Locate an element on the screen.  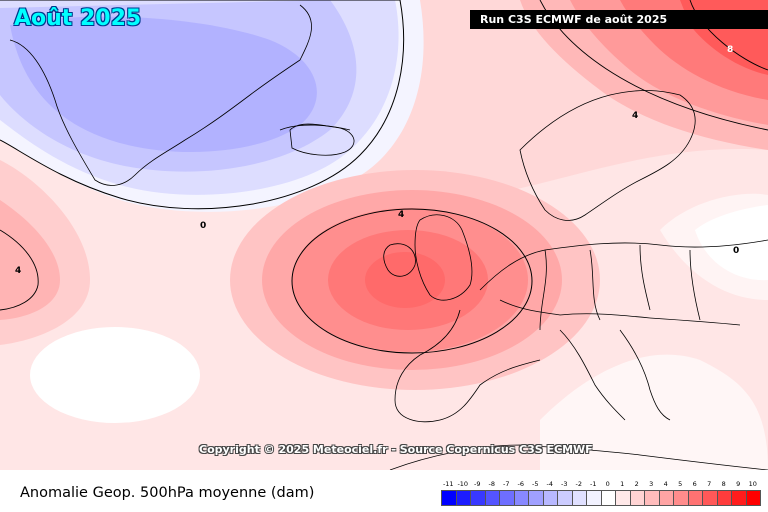
colorbar-tick-label: 10 is located at coordinates (752, 484).